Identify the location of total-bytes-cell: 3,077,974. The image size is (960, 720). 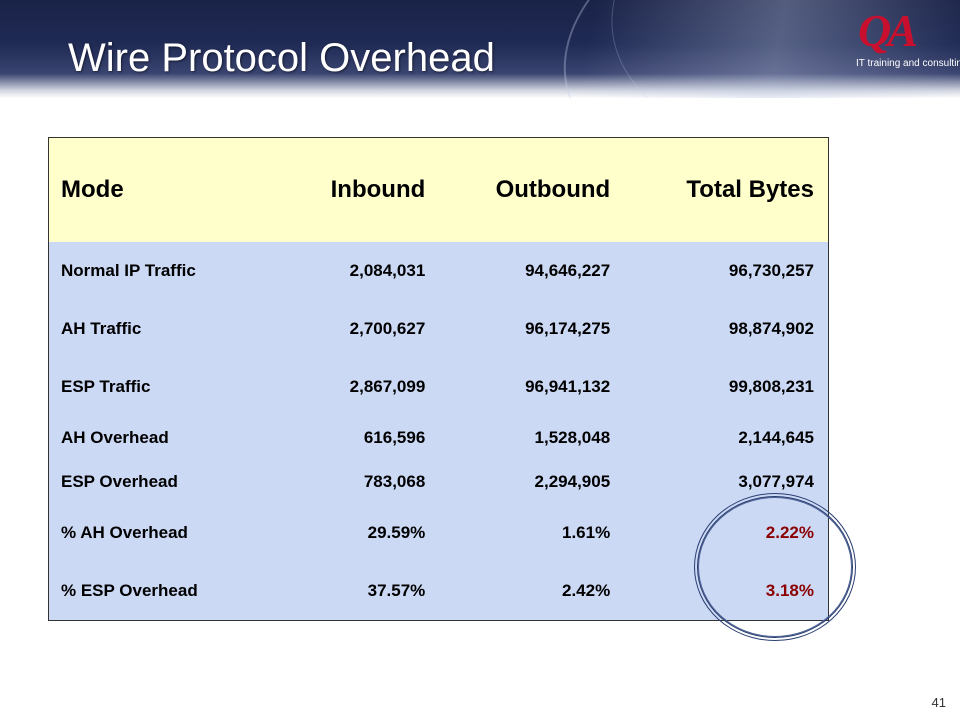
(776, 481).